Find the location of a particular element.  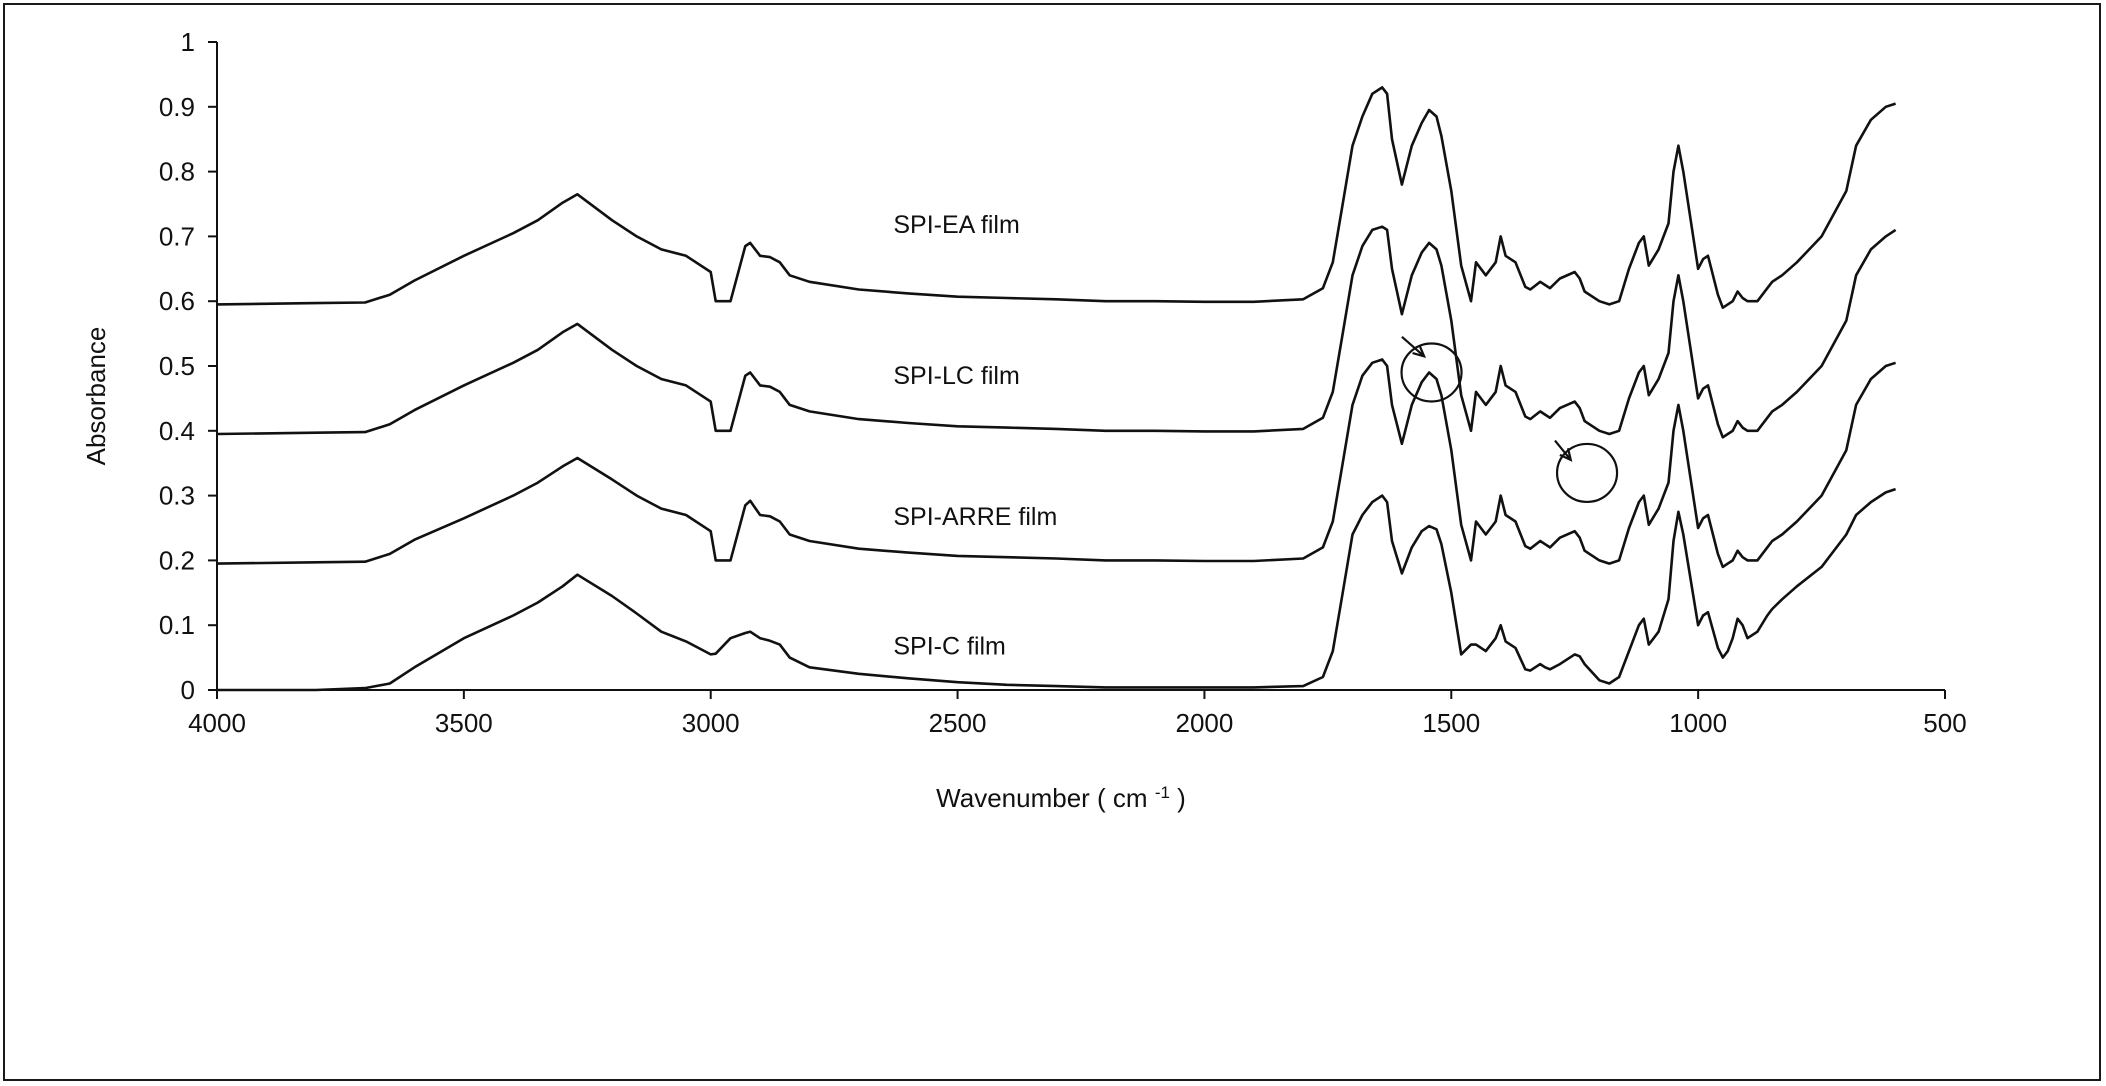

x-tick-label: 1500 is located at coordinates (1451, 723).